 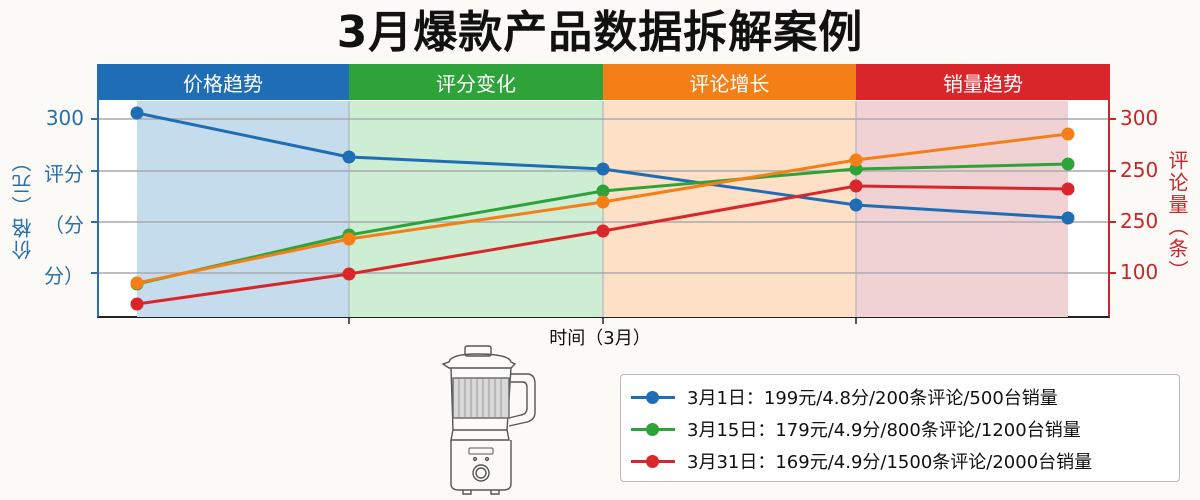 What do you see at coordinates (983, 82) in the screenshot?
I see `header-sales-trend: 销量趋势` at bounding box center [983, 82].